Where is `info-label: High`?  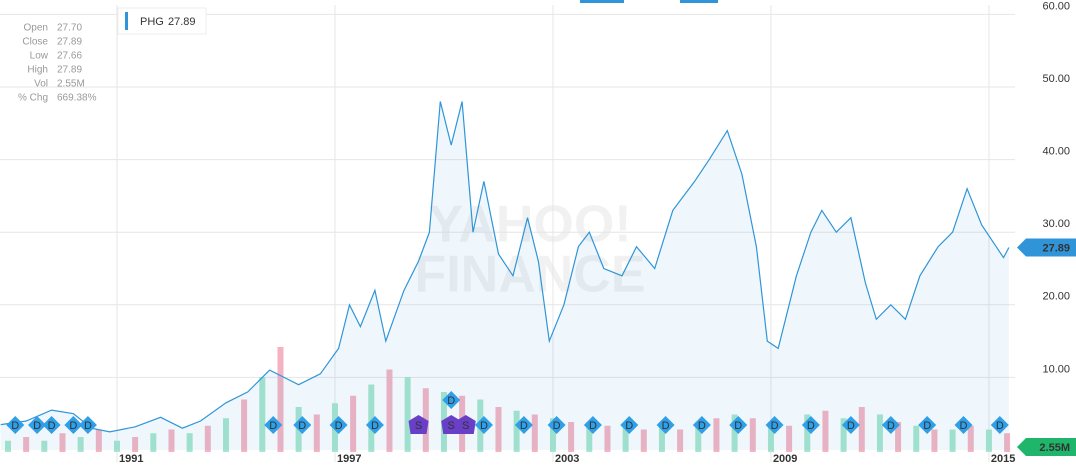 info-label: High is located at coordinates (37, 70).